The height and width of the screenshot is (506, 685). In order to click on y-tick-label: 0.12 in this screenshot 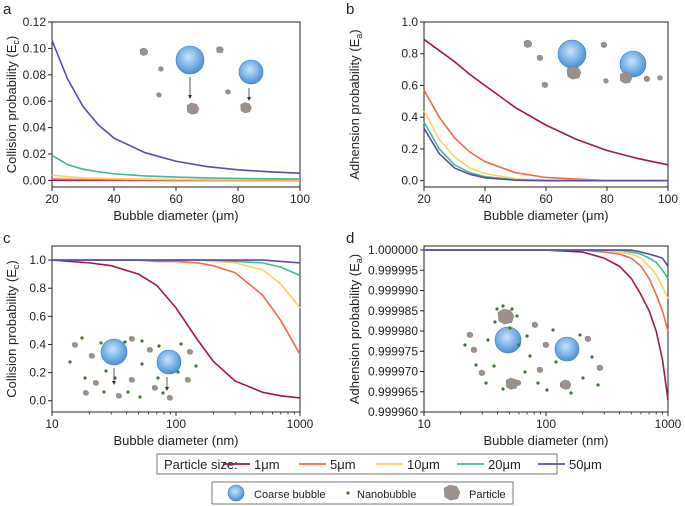, I will do `click(35, 22)`.